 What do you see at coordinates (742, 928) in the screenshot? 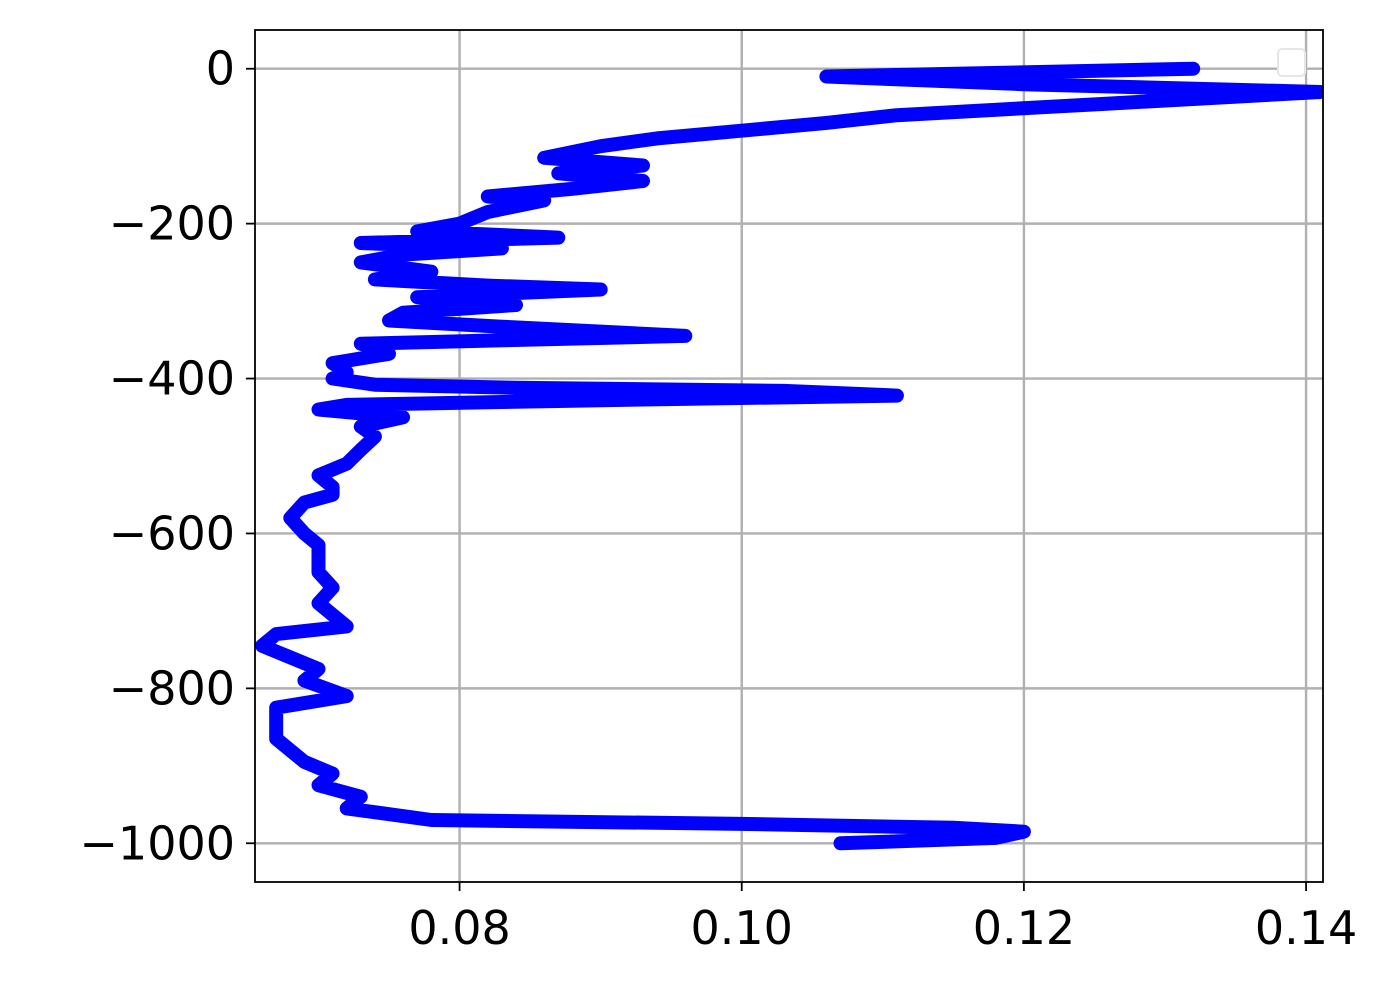
I see `x-tick-label: 0.10` at bounding box center [742, 928].